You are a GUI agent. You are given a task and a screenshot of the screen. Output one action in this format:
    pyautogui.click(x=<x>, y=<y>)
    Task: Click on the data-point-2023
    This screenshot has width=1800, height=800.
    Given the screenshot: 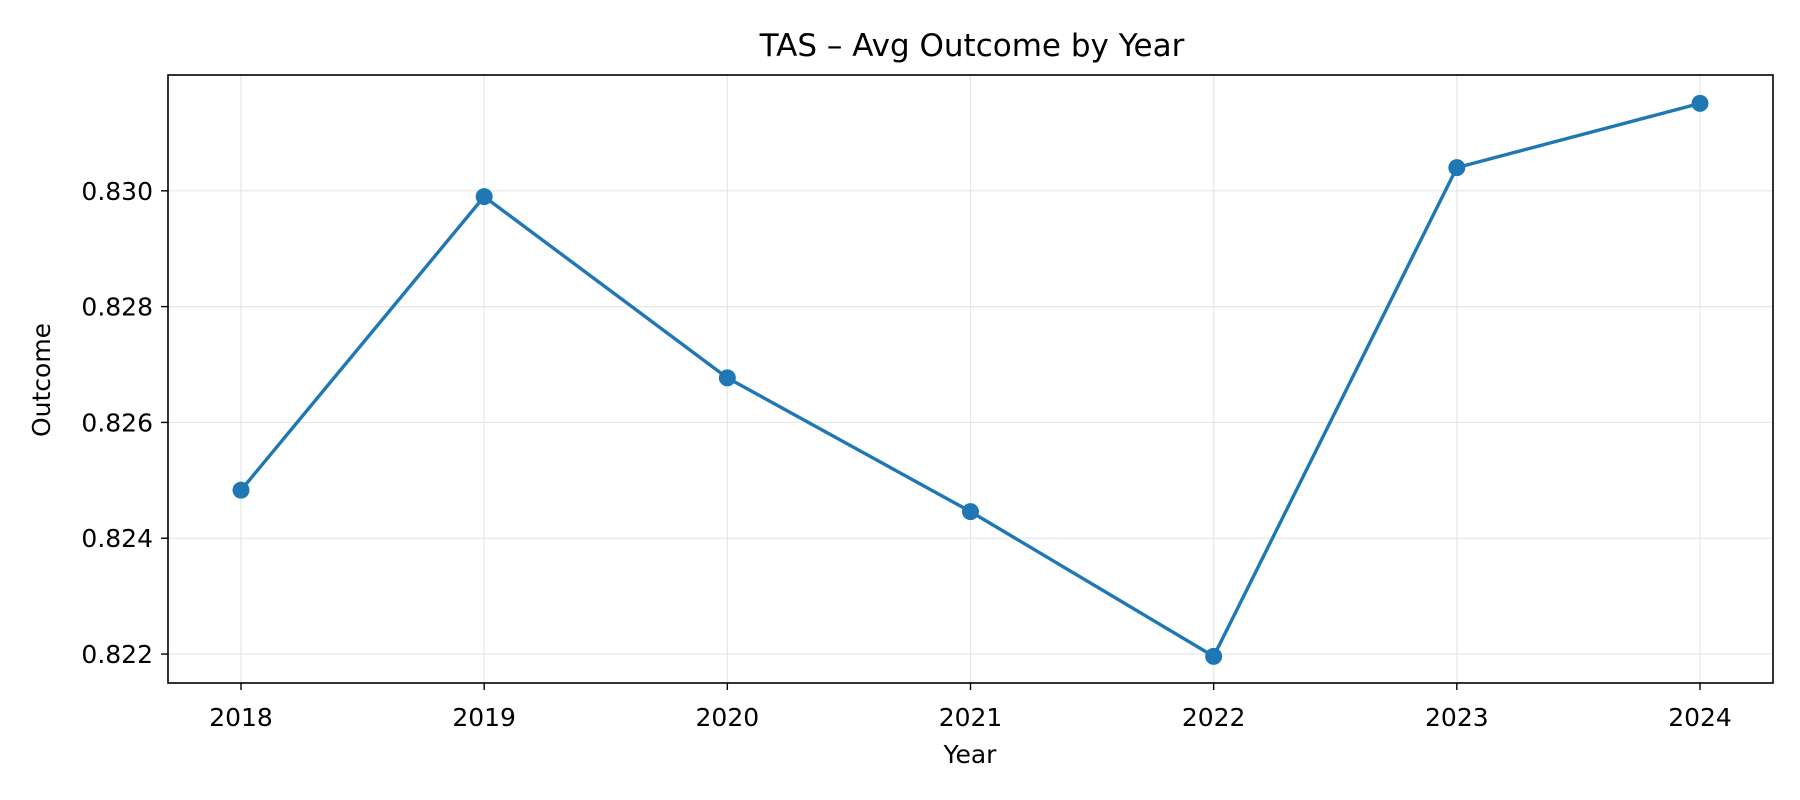 What is the action you would take?
    pyautogui.click(x=1457, y=168)
    